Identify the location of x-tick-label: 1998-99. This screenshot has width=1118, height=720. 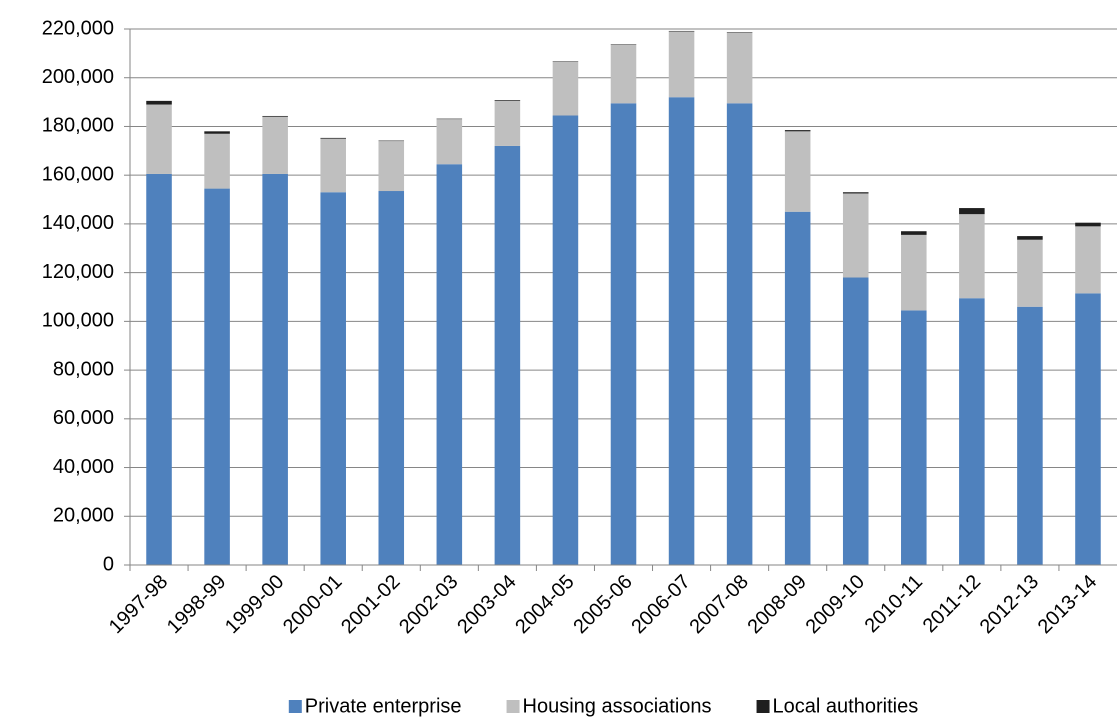
(196, 604).